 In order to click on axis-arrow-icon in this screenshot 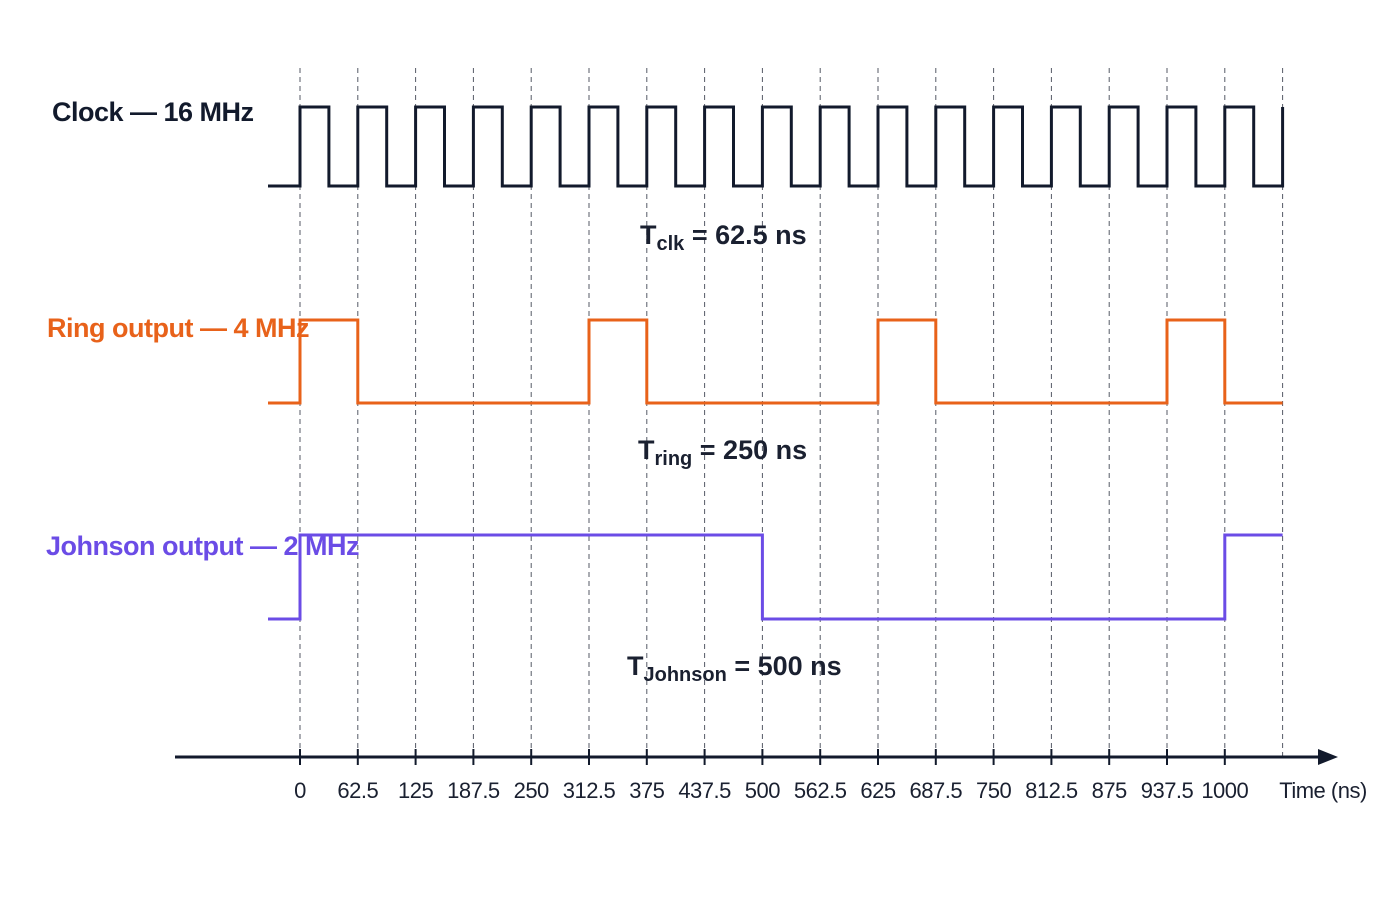, I will do `click(1328, 757)`.